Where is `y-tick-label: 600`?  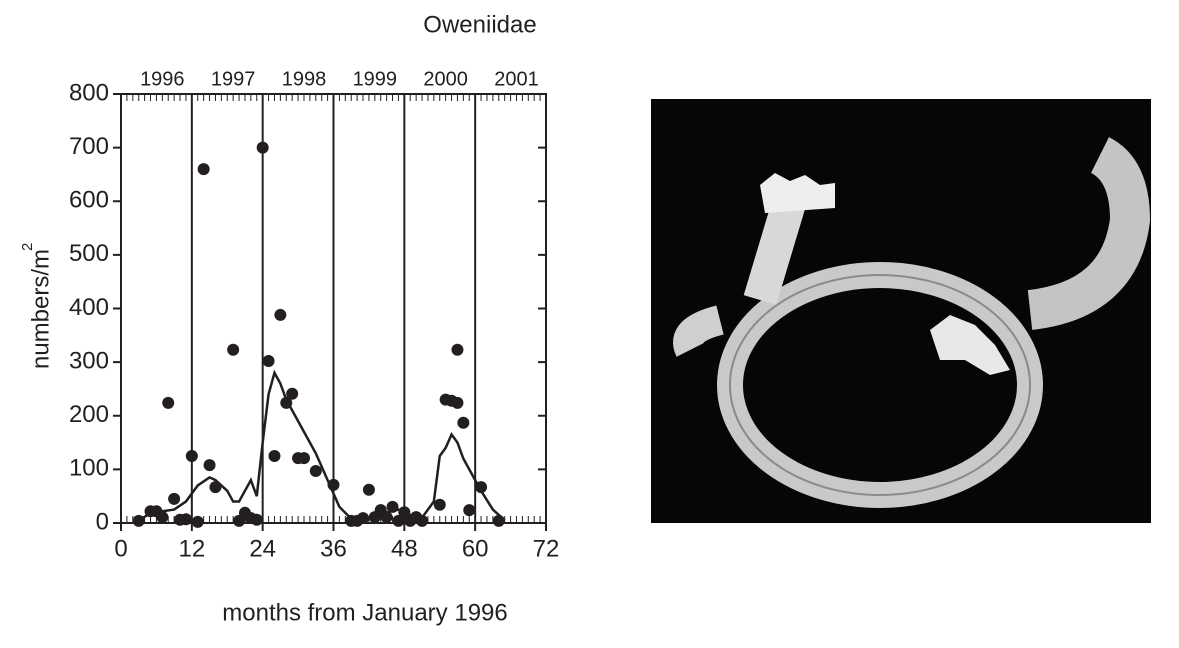
y-tick-label: 600 is located at coordinates (89, 200).